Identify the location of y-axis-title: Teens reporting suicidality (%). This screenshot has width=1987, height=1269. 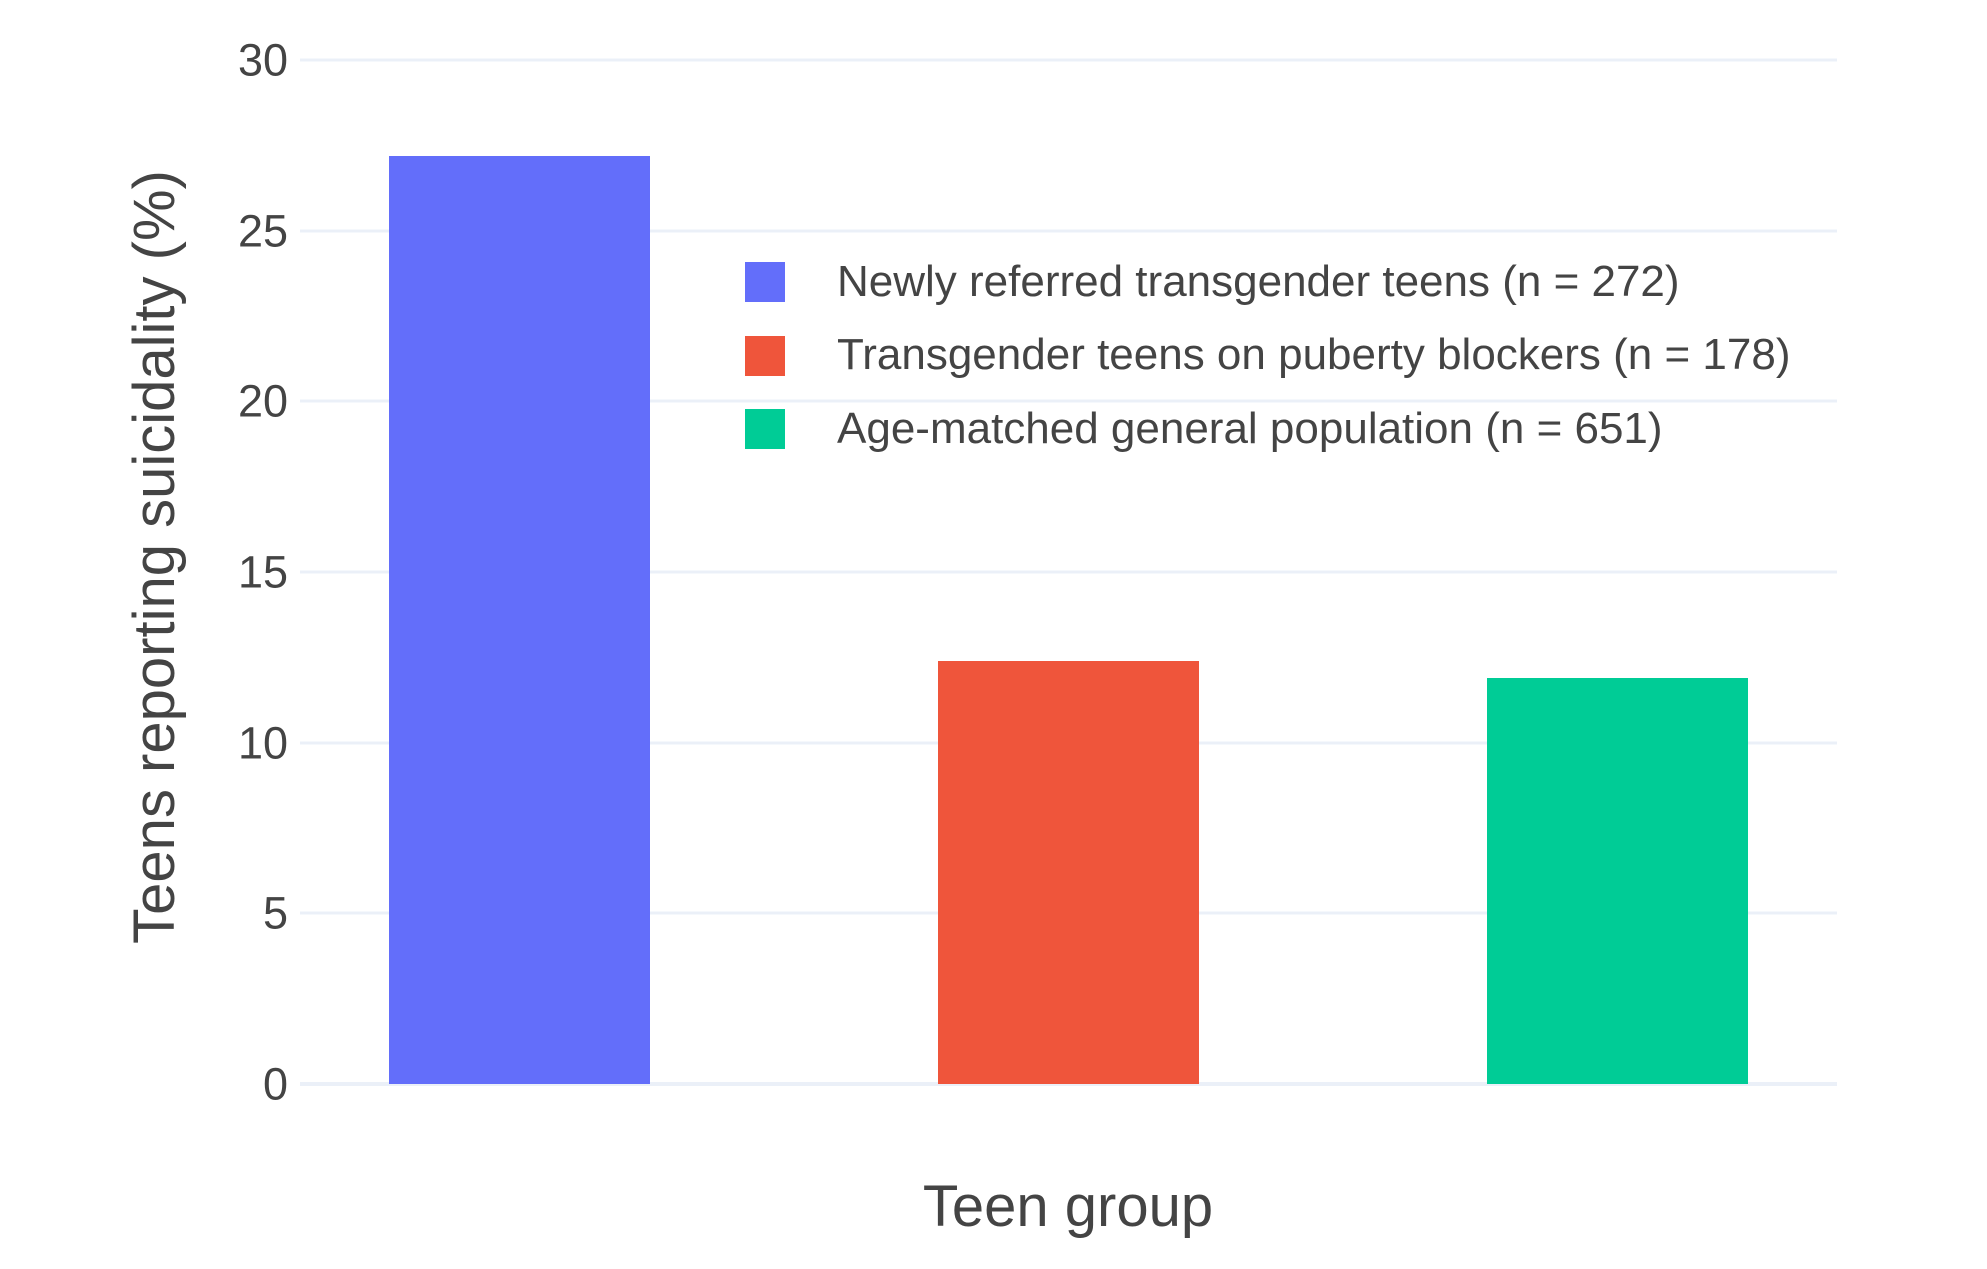
(154, 557).